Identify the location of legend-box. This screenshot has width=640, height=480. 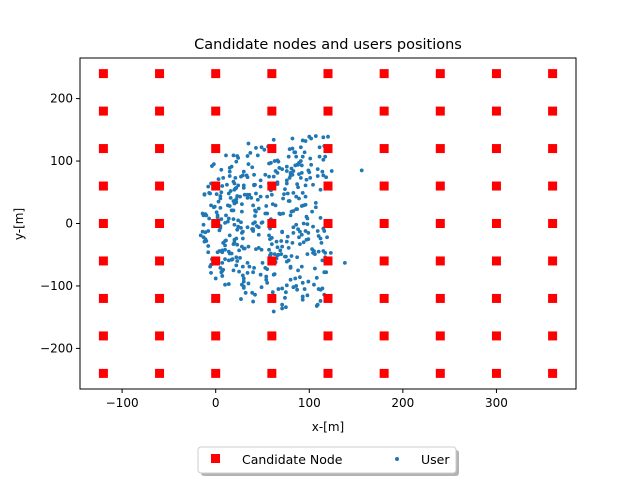
(327, 460).